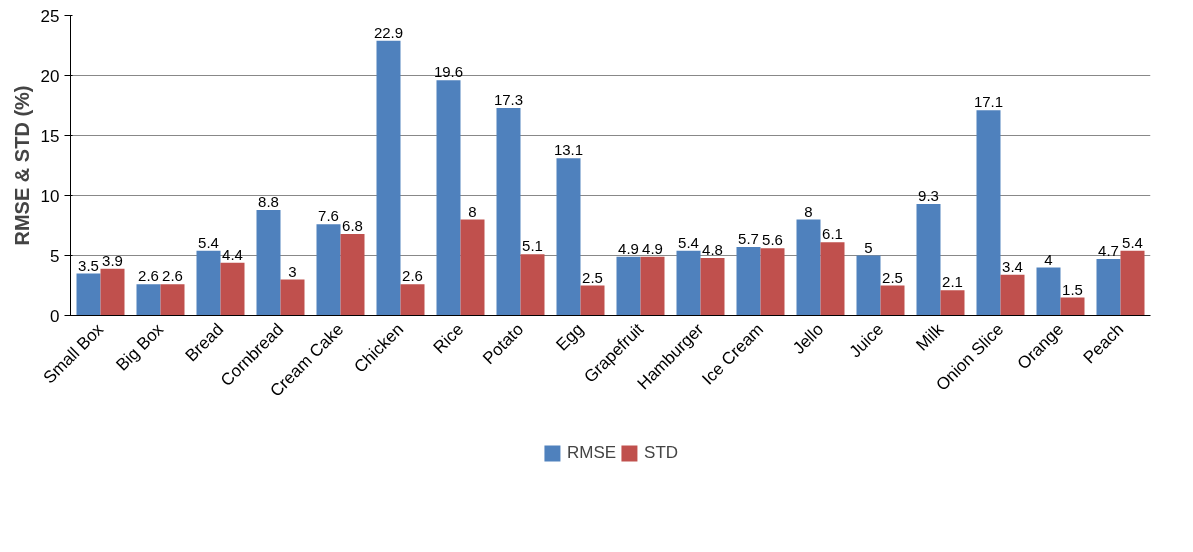  I want to click on x-tick-label: Rice, so click(448, 338).